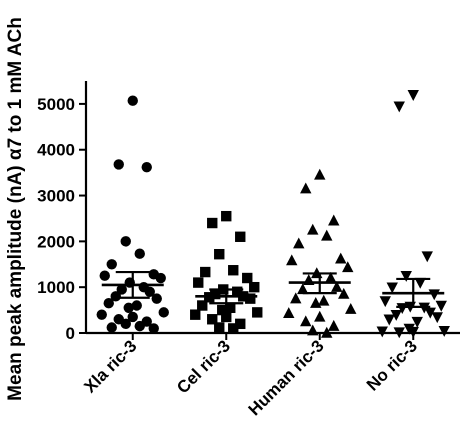  What do you see at coordinates (110, 366) in the screenshot?
I see `x-tick-label: Xla ric-3` at bounding box center [110, 366].